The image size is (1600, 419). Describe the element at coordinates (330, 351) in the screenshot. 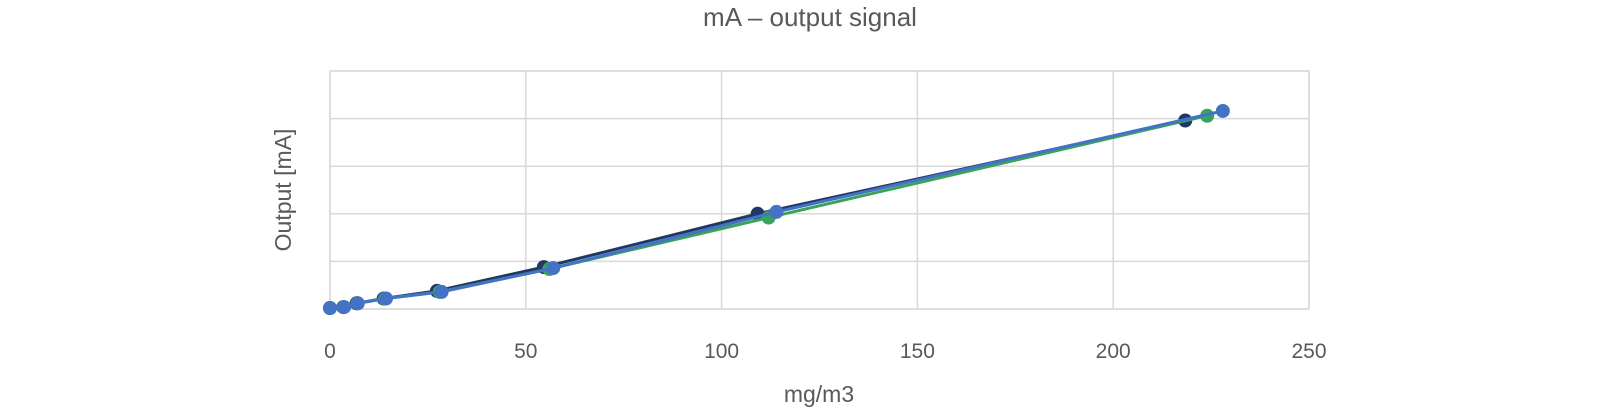

I see `x-tick-label: 0` at that location.